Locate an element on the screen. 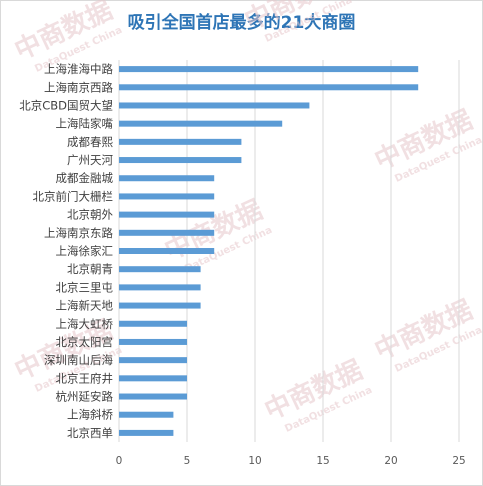  category-label: 上海南京西路 is located at coordinates (78, 87).